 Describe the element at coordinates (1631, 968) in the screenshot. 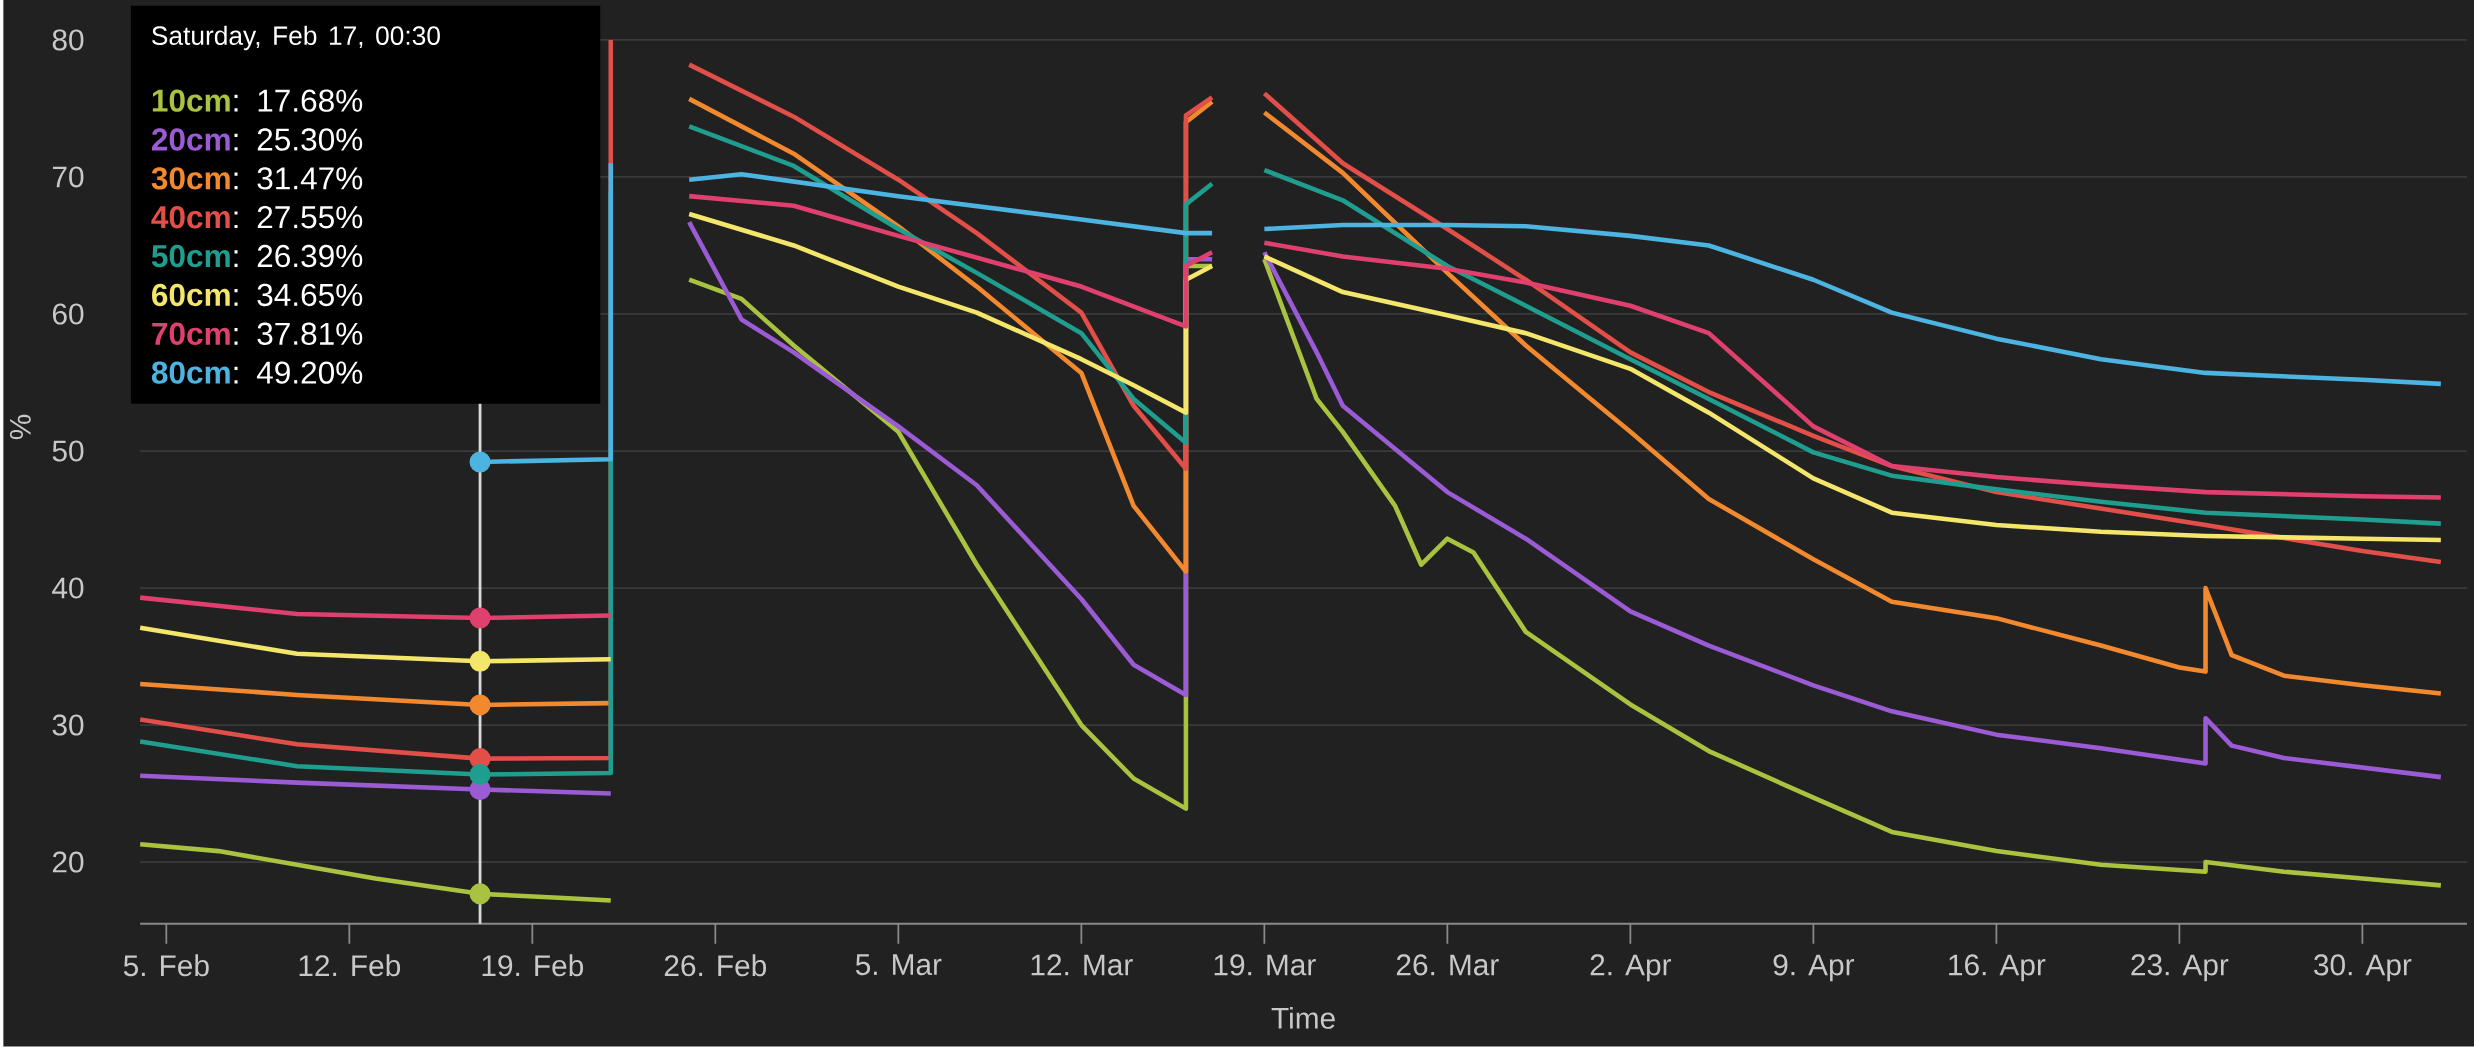

I see `x-tick-label: 2. Apr` at that location.